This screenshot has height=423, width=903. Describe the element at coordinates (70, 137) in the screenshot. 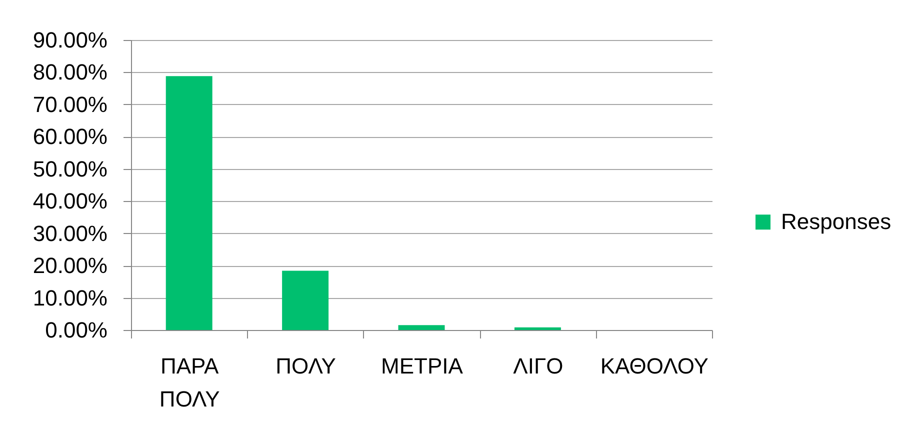

I see `y-tick-label: 60.00%` at that location.